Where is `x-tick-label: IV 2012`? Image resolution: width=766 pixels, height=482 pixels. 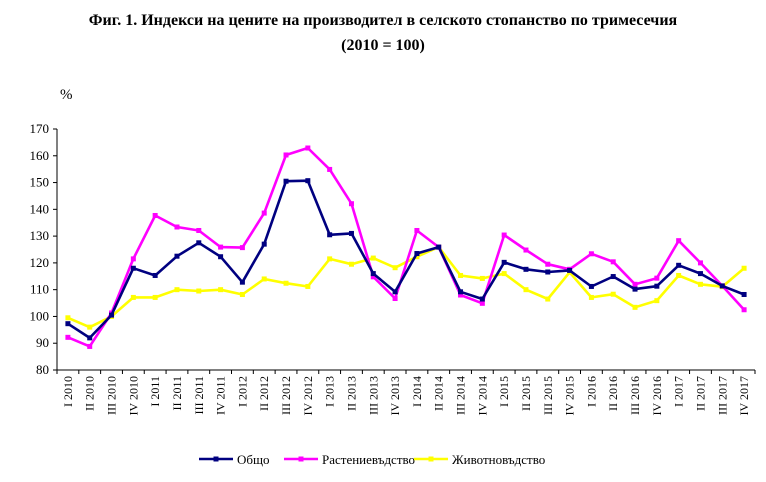 x-tick-label: IV 2012 is located at coordinates (308, 395).